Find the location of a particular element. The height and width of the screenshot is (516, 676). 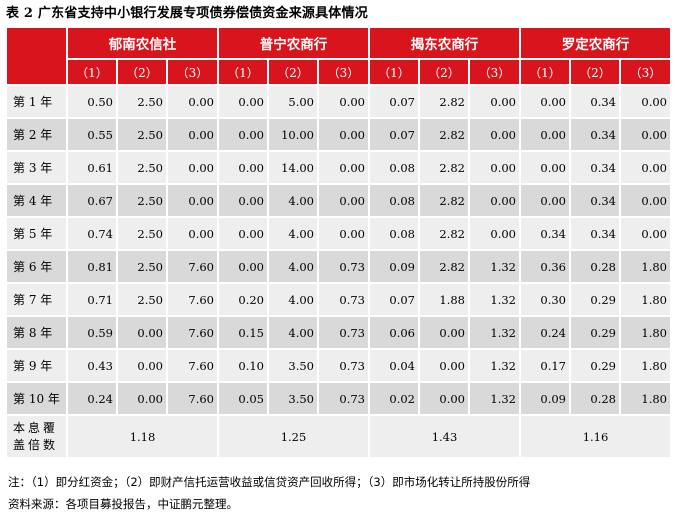

row-label: 第 4 年 is located at coordinates (36, 200).